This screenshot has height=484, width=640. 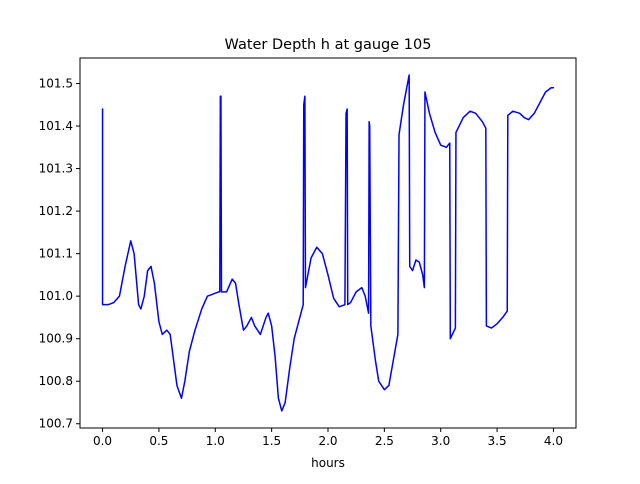 I want to click on x-tick-label: 3.0, so click(x=440, y=441).